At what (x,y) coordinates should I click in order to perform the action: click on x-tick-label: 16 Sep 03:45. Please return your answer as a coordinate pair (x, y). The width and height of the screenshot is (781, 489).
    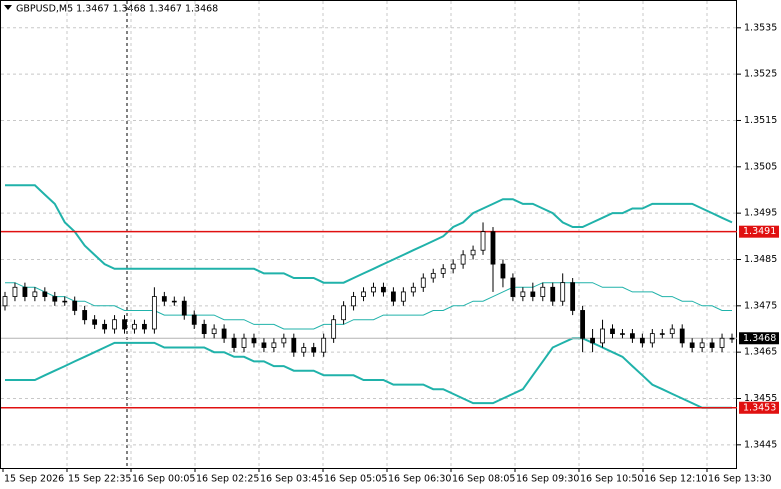
    Looking at the image, I should click on (291, 479).